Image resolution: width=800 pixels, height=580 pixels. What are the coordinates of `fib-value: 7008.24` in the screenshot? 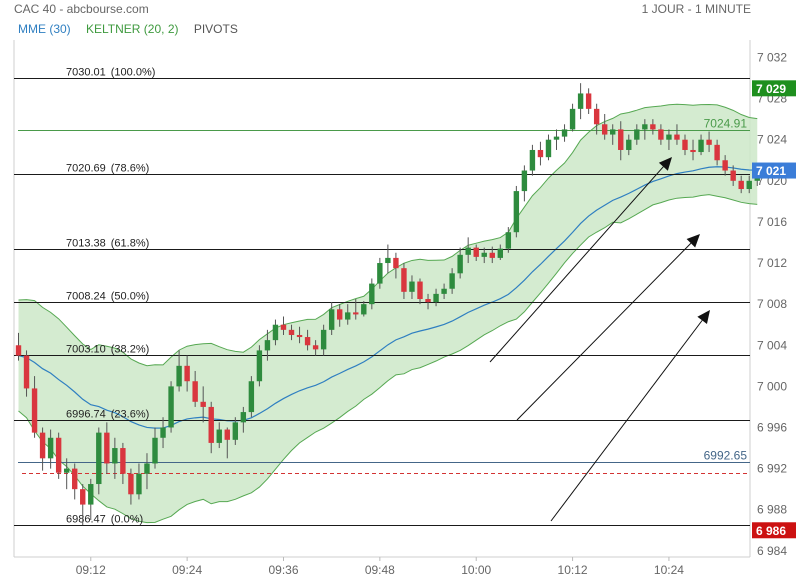 It's located at (86, 297).